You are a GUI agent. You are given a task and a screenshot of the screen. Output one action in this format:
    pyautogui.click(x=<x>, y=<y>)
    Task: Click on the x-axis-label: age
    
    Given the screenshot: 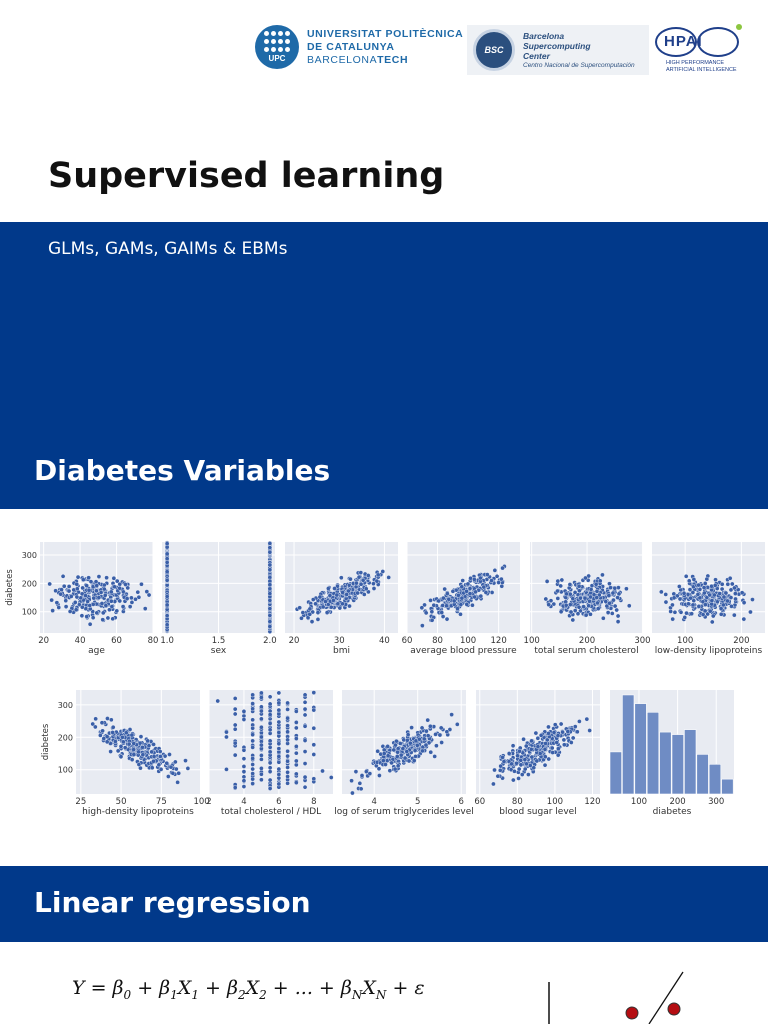 What is the action you would take?
    pyautogui.click(x=96, y=651)
    